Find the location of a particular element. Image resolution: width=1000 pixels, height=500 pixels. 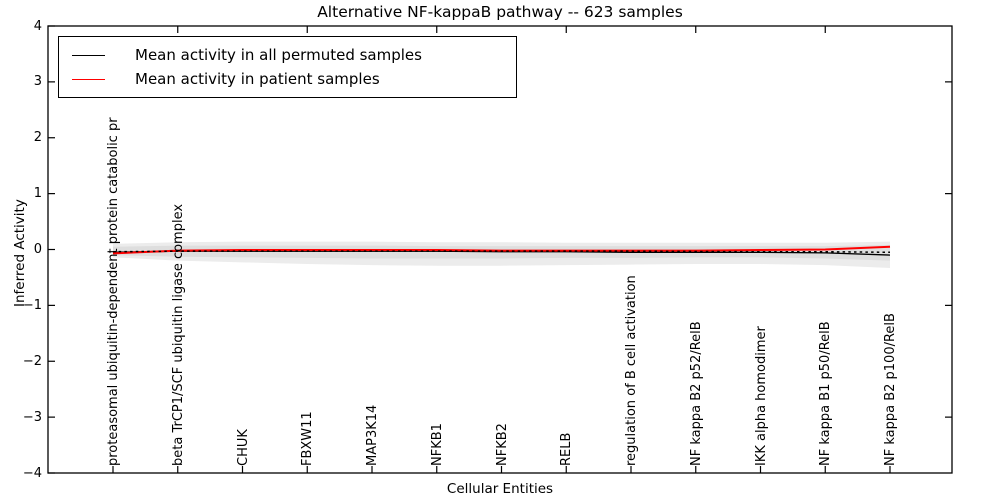

x-category-label: NFKB2 is located at coordinates (502, 444).